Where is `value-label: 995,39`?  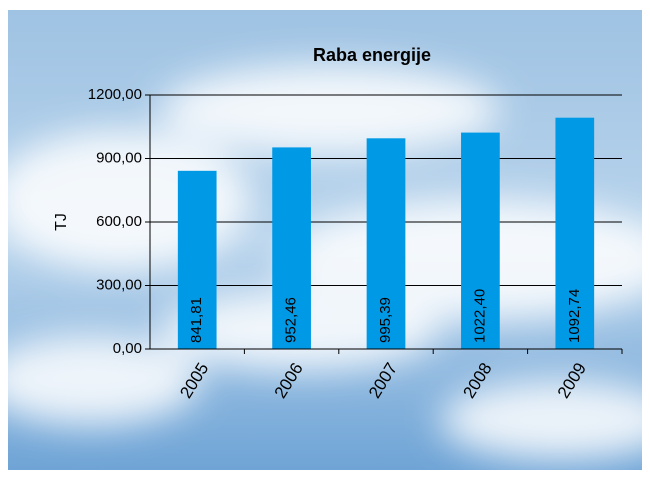
value-label: 995,39 is located at coordinates (385, 320).